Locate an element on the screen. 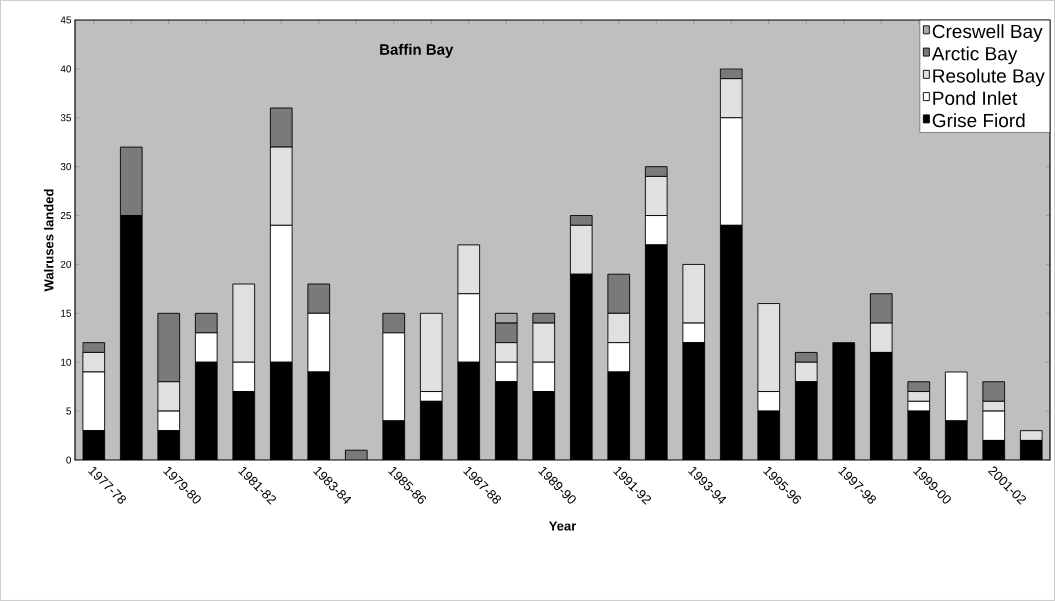 This screenshot has height=601, width=1055. legend-label: Resolute Bay is located at coordinates (989, 77).